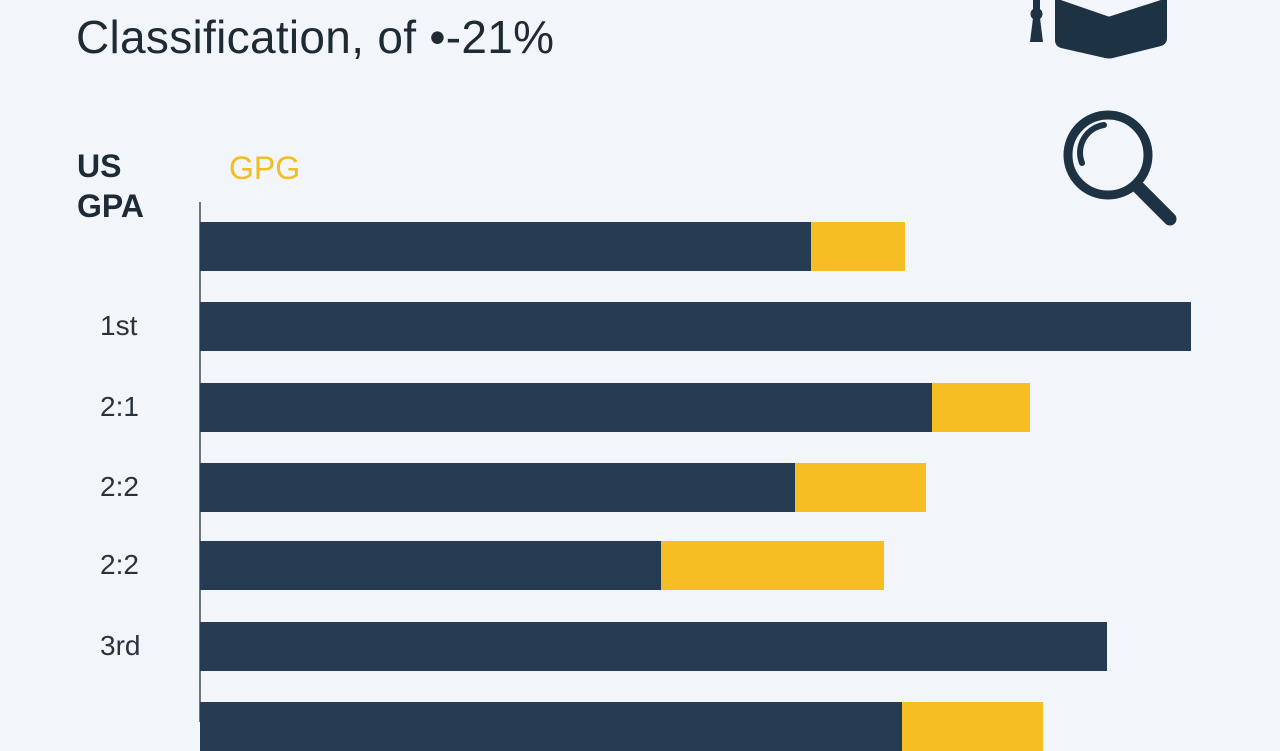 Image resolution: width=1280 pixels, height=751 pixels. I want to click on graduation-cap-icon, so click(1098, 29).